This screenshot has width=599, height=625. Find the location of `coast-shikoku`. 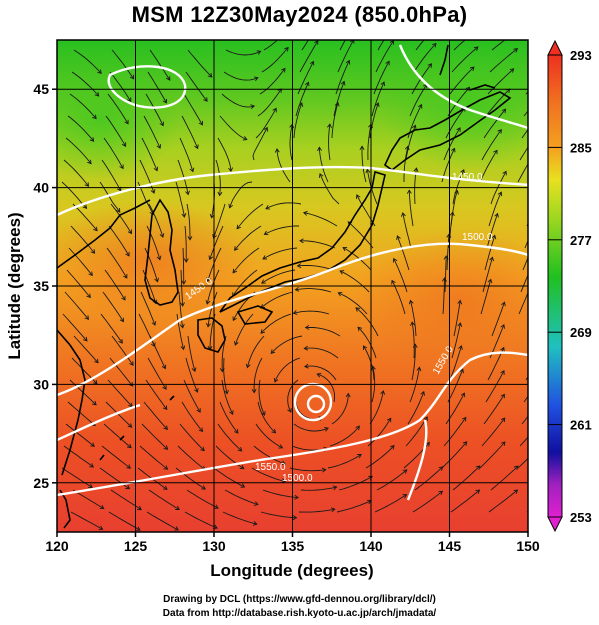

coast-shikoku is located at coordinates (255, 315).